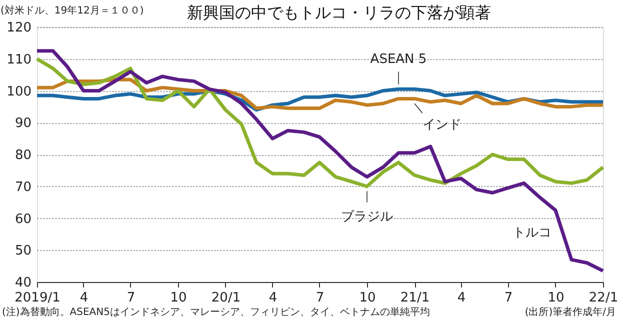 The image size is (620, 321). What do you see at coordinates (442, 125) in the screenshot?
I see `series-label: インド` at bounding box center [442, 125].